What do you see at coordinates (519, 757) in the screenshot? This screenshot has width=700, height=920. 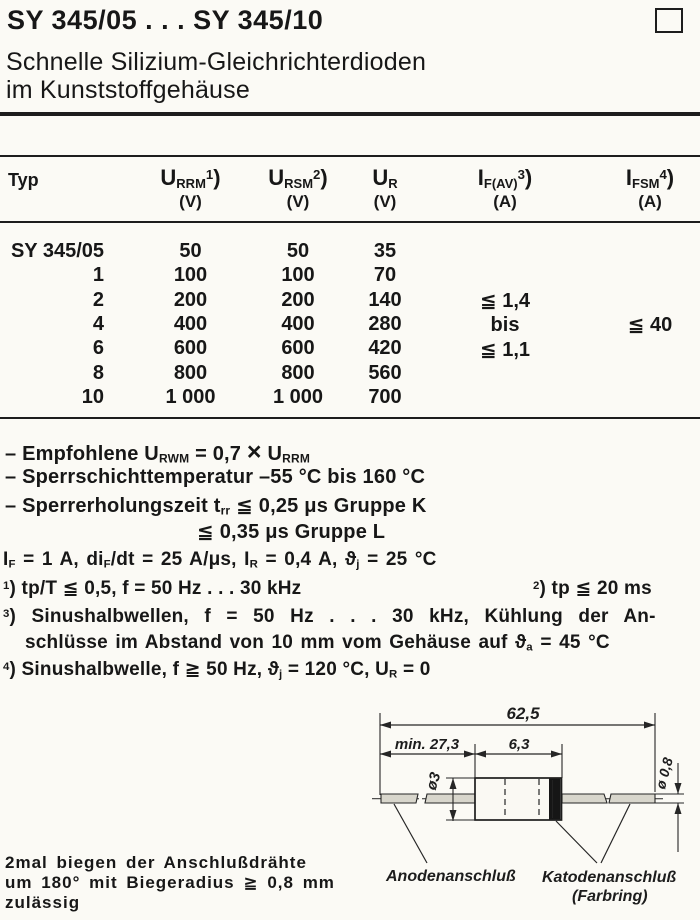 I see `dim-body-length: 6,3` at bounding box center [519, 757].